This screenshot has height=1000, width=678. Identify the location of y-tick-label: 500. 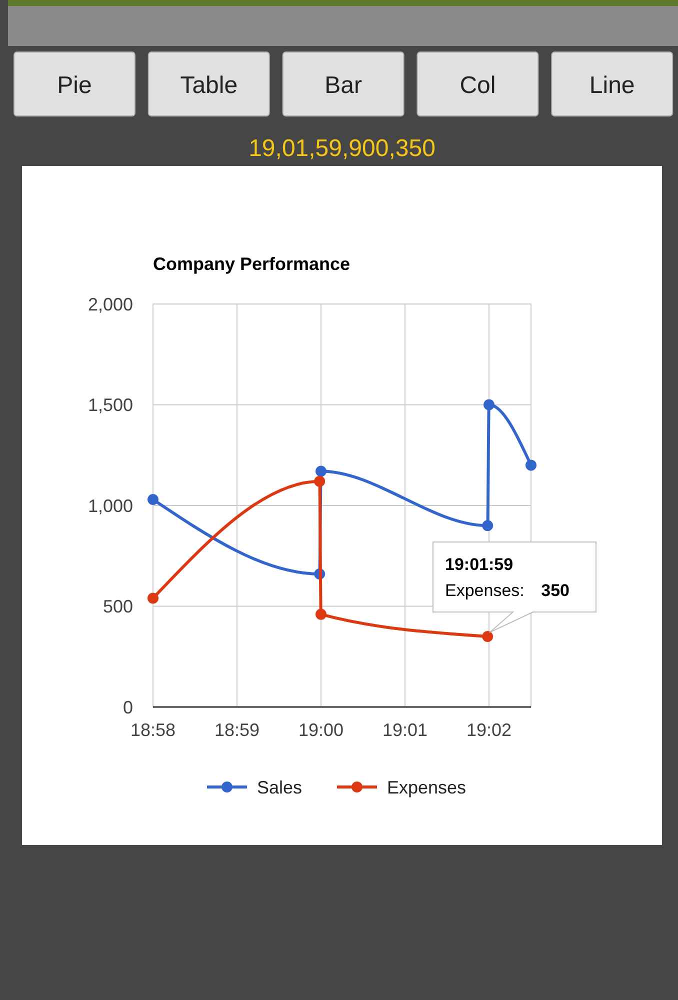
(117, 606).